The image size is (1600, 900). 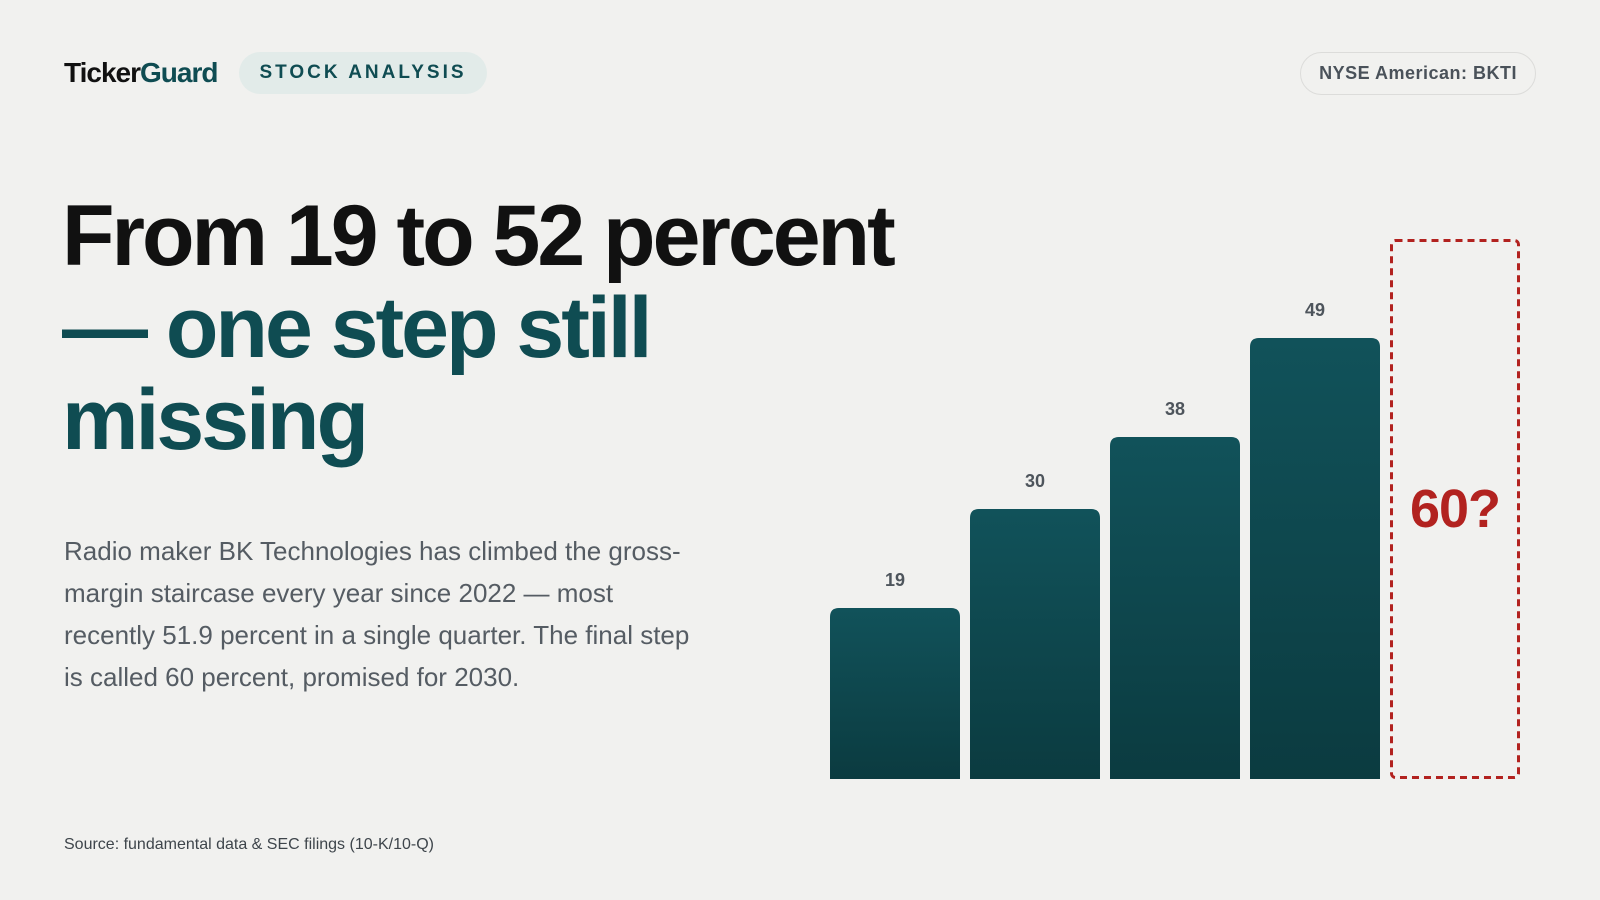 I want to click on target-value-label: 60?, so click(x=1455, y=509).